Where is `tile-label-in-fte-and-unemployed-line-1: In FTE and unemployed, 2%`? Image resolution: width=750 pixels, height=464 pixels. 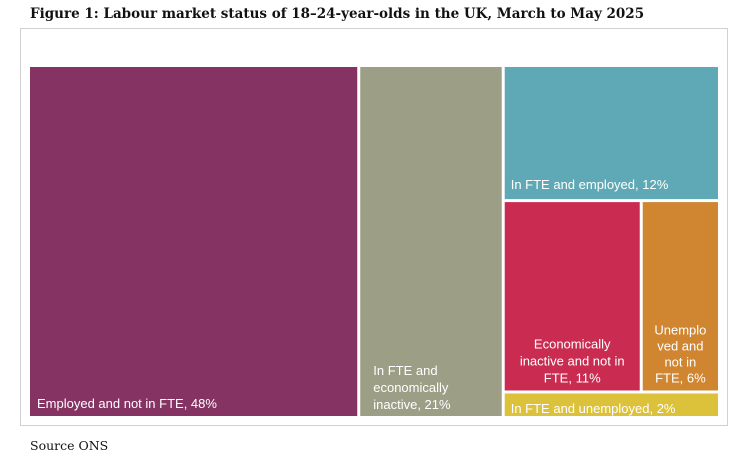 tile-label-in-fte-and-unemployed-line-1: In FTE and unemployed, 2% is located at coordinates (593, 408).